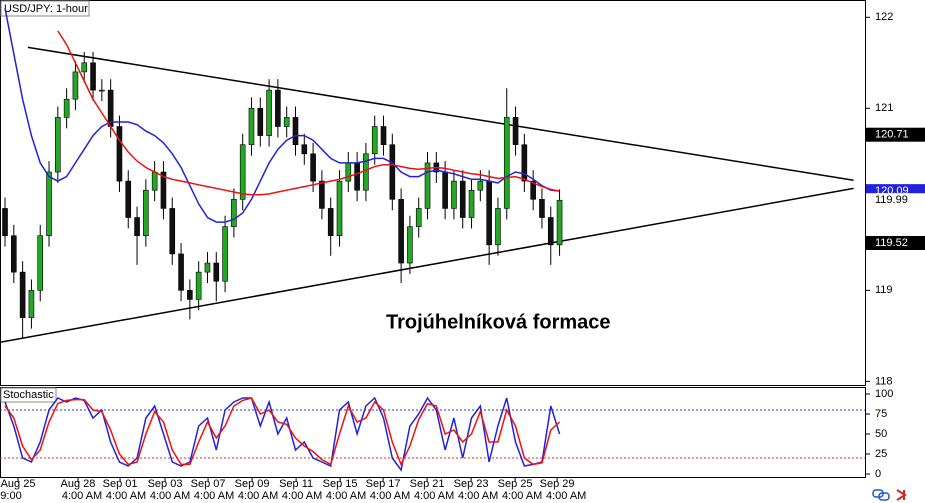 The height and width of the screenshot is (503, 925). What do you see at coordinates (881, 414) in the screenshot?
I see `stoch-y-tick-label: 75` at bounding box center [881, 414].